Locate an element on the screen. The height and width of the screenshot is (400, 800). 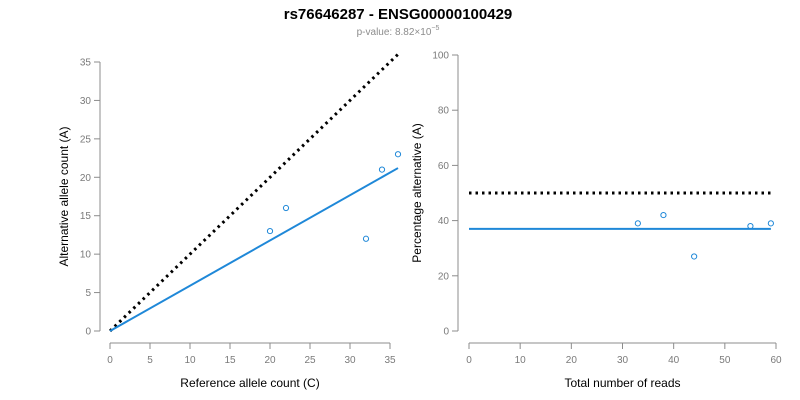
y-tick-label: 30 is located at coordinates (86, 101).